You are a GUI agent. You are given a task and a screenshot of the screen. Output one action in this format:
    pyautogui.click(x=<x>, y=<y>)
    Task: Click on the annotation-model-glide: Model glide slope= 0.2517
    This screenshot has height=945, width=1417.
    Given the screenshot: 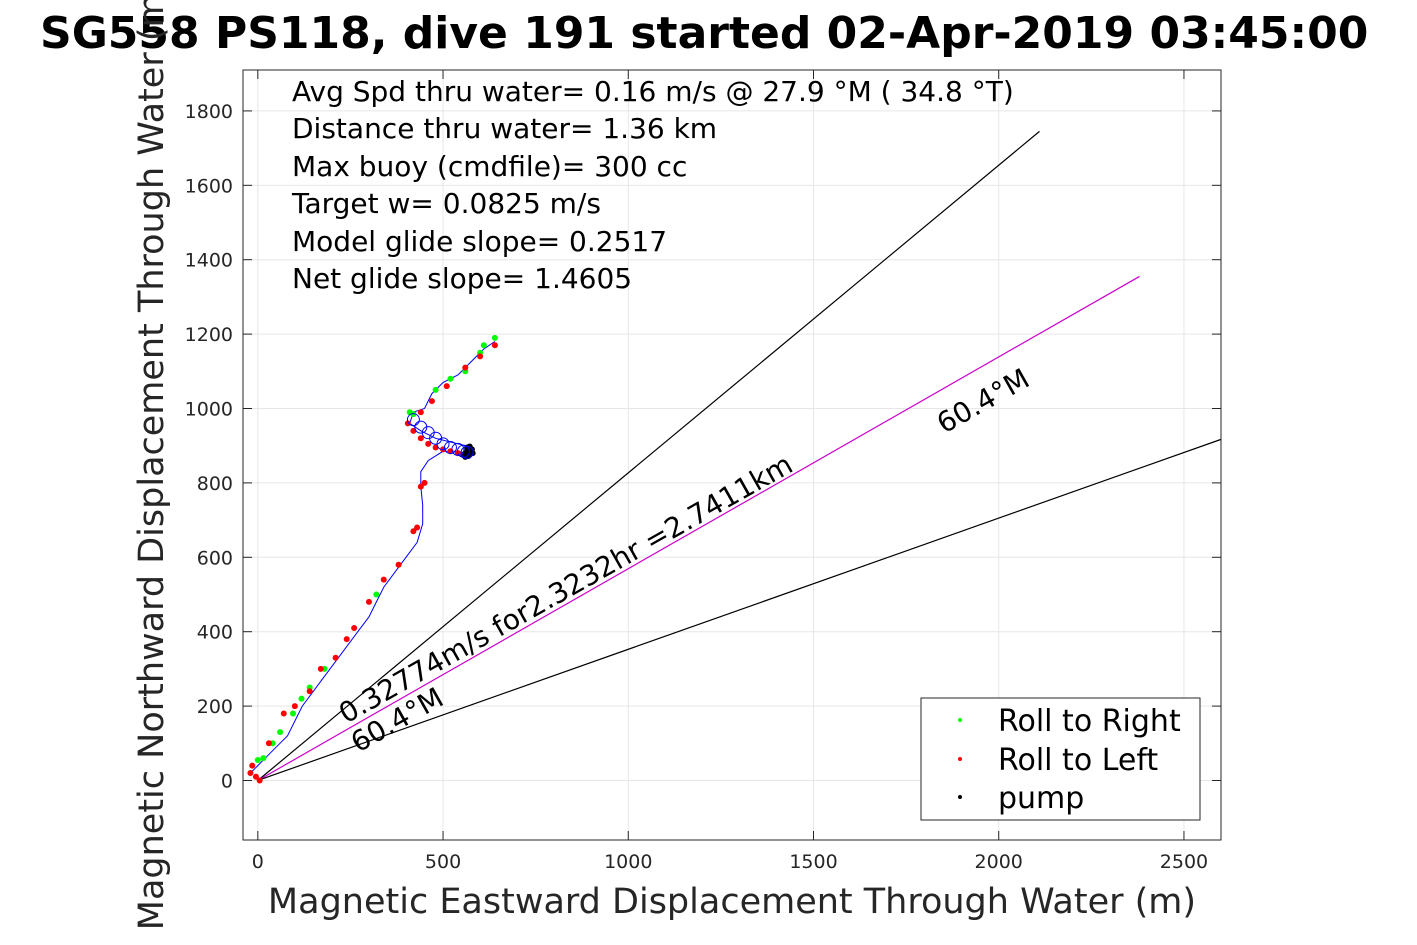 What is the action you would take?
    pyautogui.click(x=479, y=241)
    